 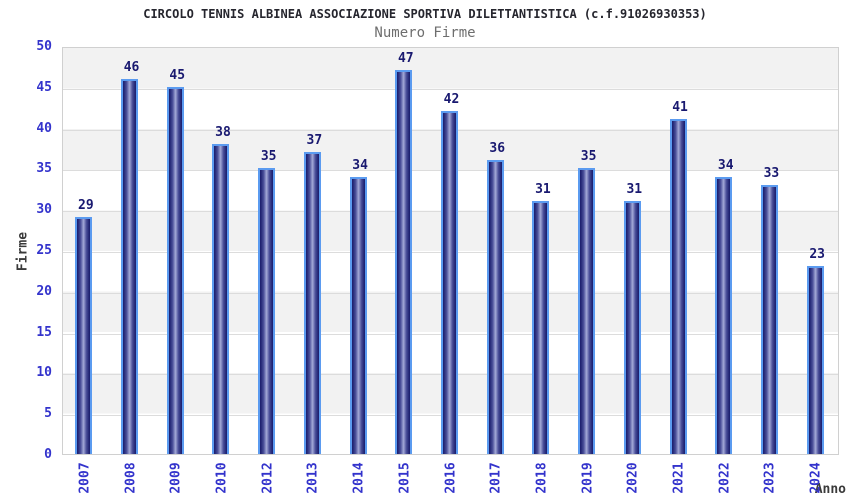 What do you see at coordinates (588, 157) in the screenshot?
I see `bar-value-label-2019: 35` at bounding box center [588, 157].